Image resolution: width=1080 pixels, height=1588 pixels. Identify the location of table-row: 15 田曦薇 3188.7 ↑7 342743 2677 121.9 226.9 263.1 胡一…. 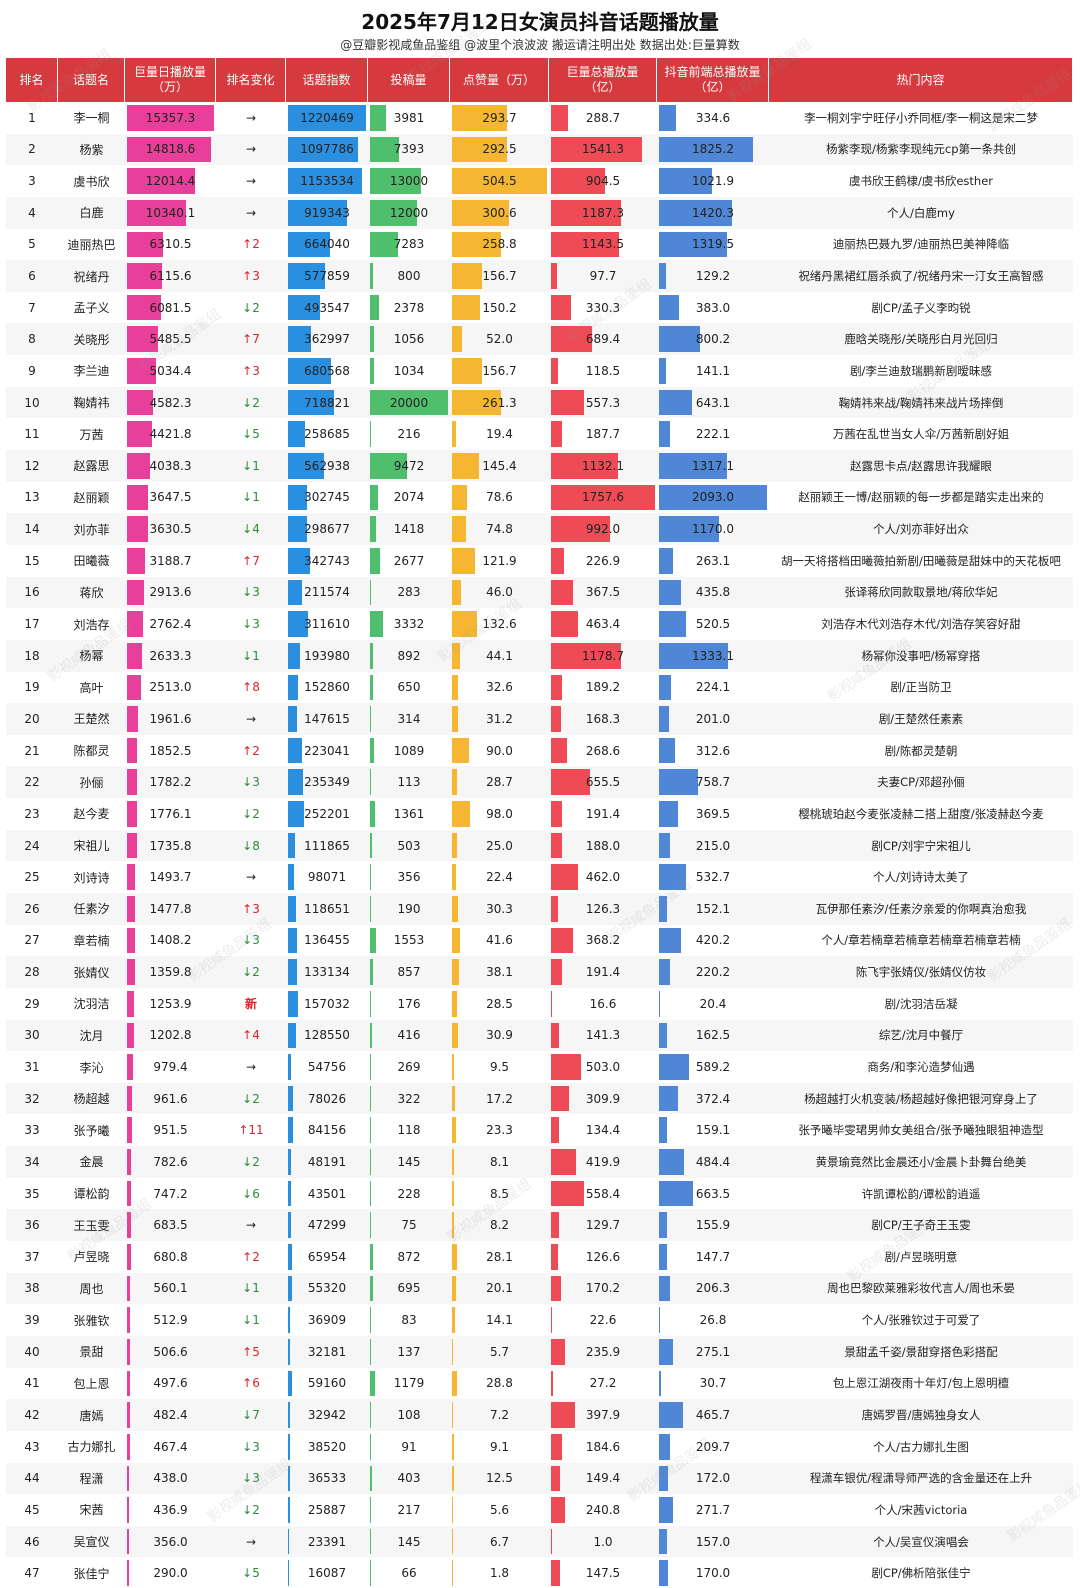
(539, 561).